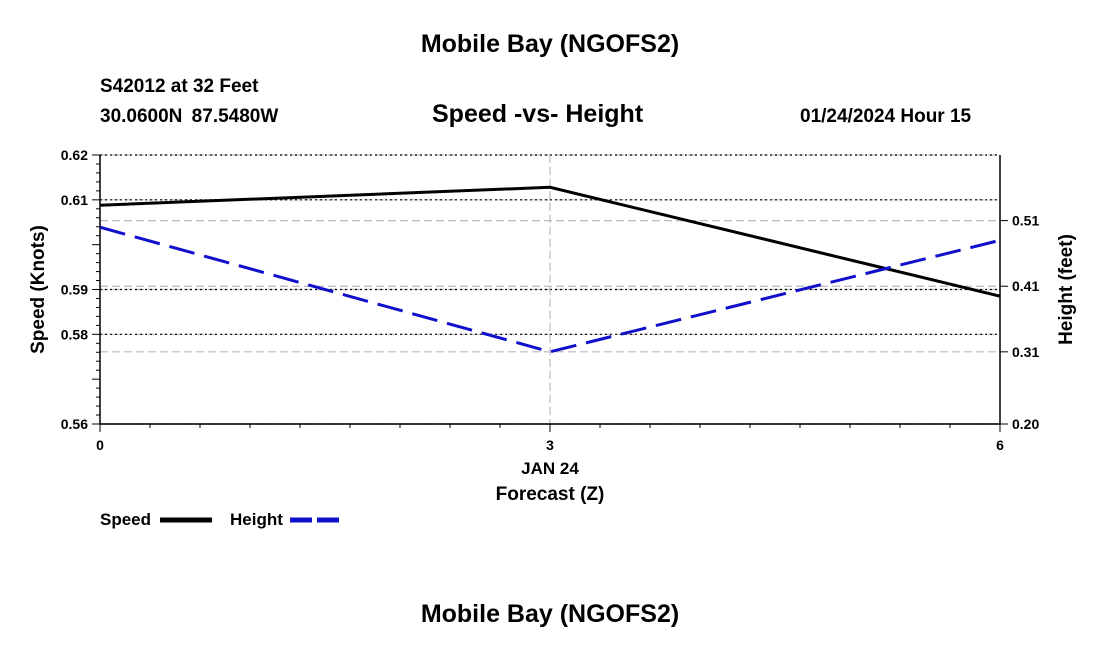 The height and width of the screenshot is (650, 1100). I want to click on right-tick-label-2: 0.41, so click(1025, 286).